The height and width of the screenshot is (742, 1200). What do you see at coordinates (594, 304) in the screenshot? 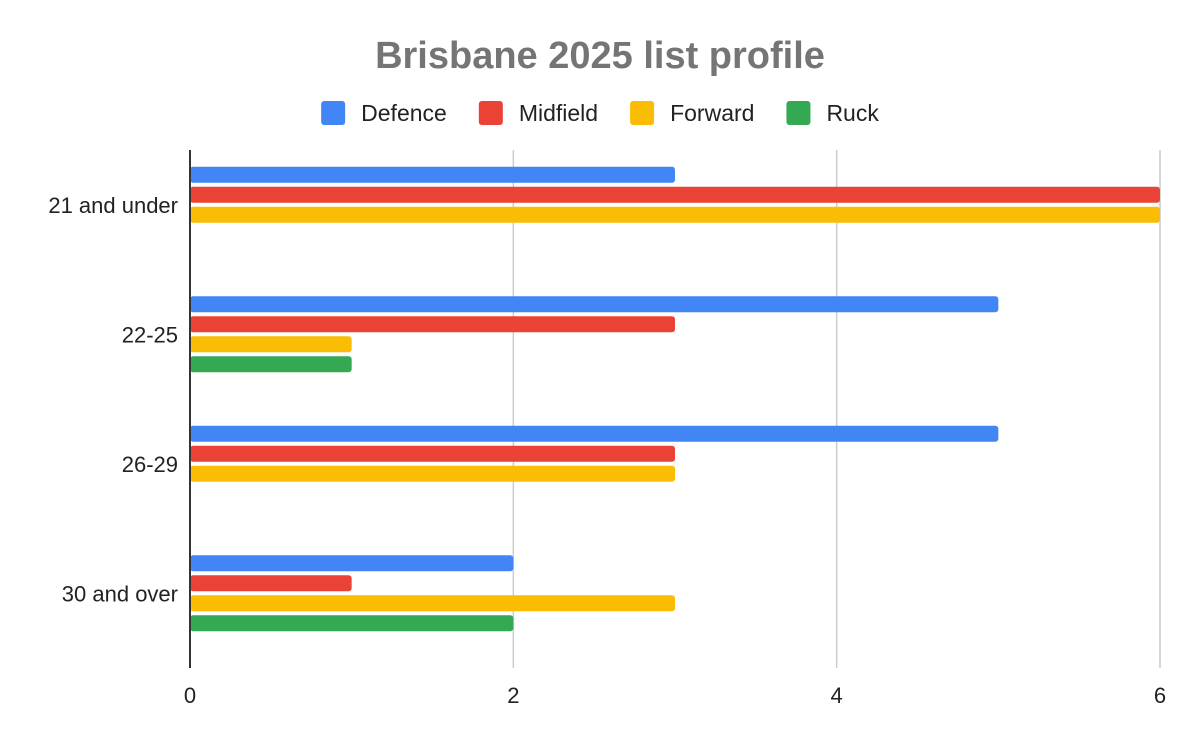
I see `bar-22-25-defence` at bounding box center [594, 304].